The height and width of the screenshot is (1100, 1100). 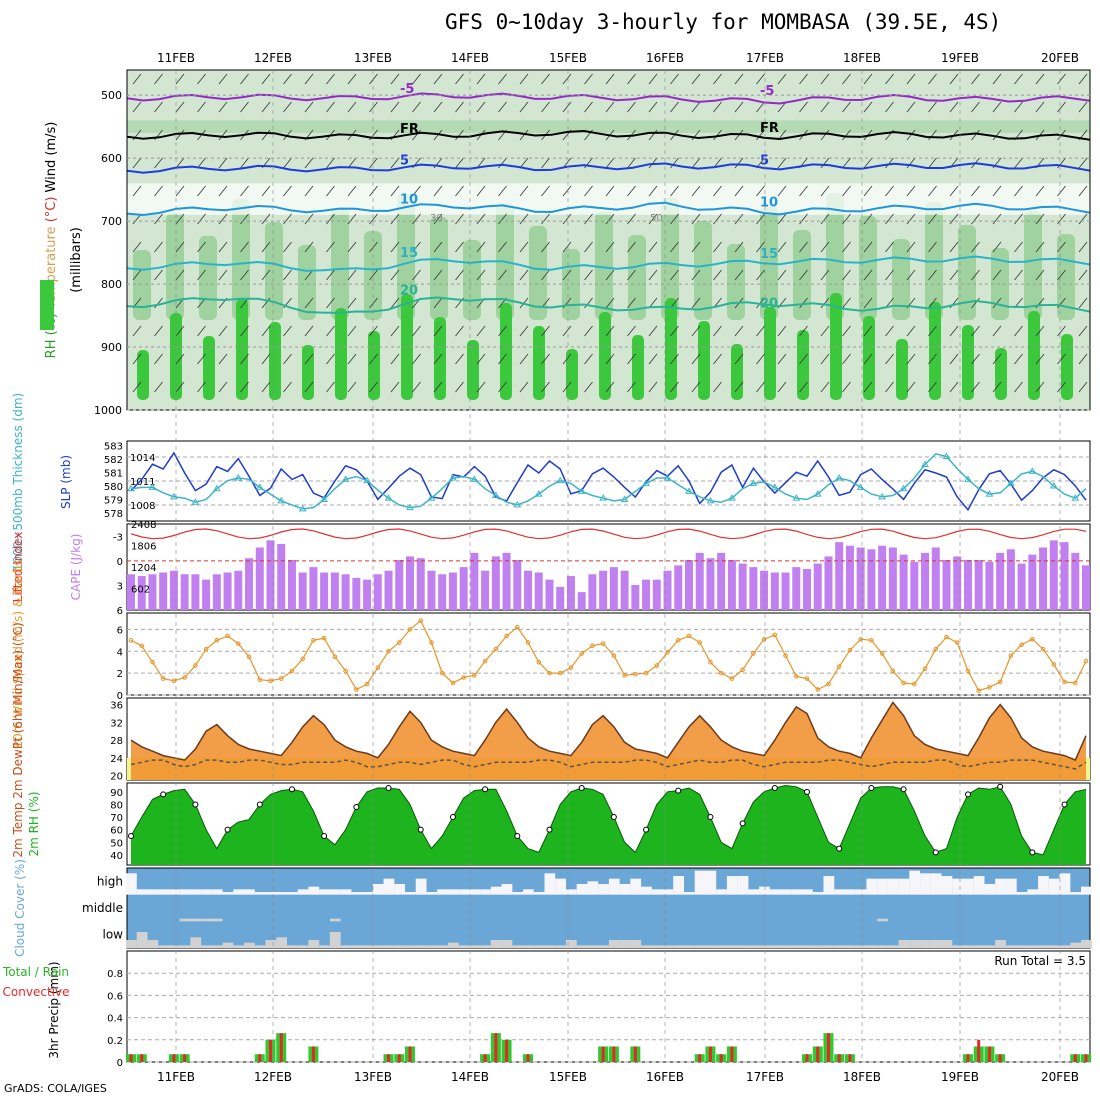 What do you see at coordinates (120, 652) in the screenshot?
I see `wind-tick: 4` at bounding box center [120, 652].